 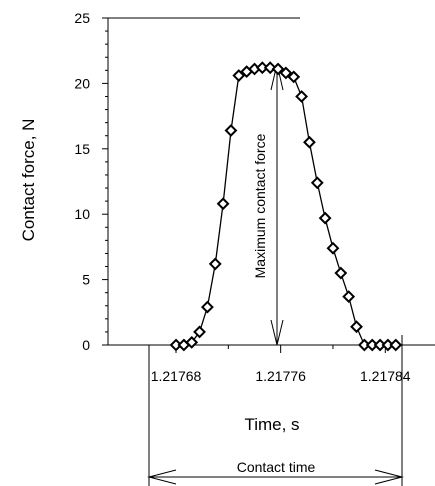 I want to click on contact-time-arrowhead-right, so click(x=389, y=477).